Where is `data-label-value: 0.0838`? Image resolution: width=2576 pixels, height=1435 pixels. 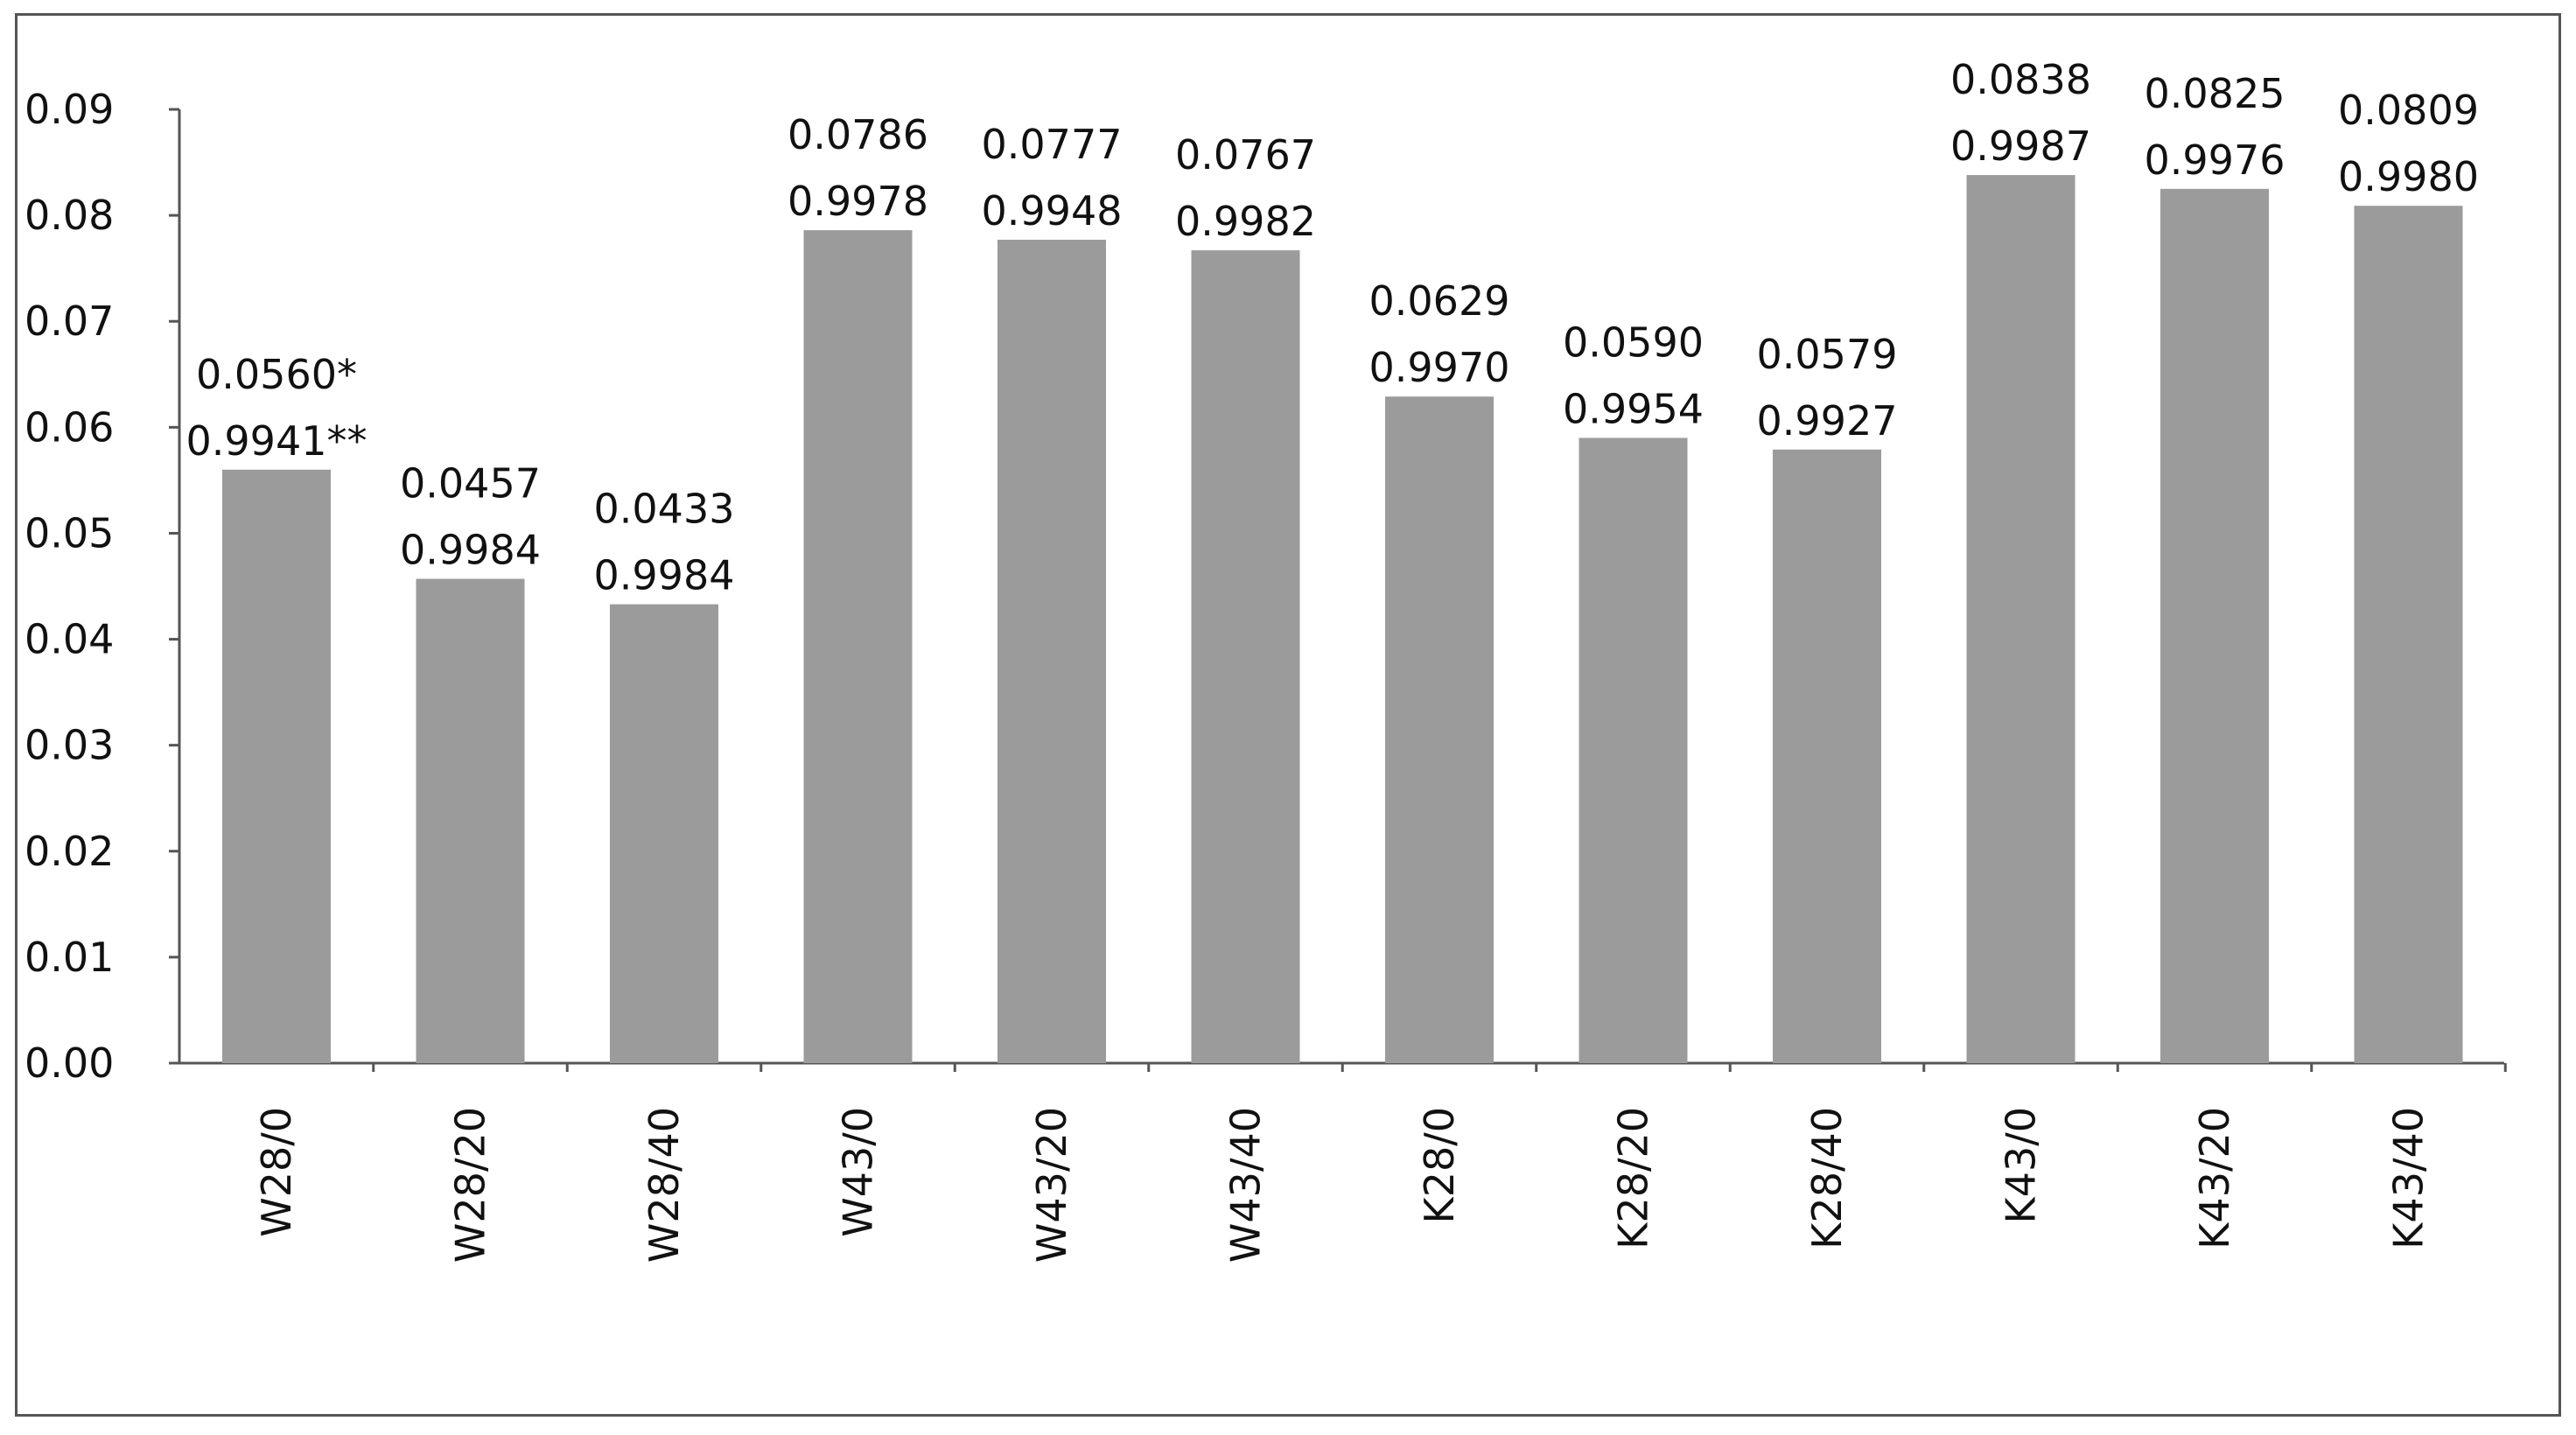 data-label-value: 0.0838 is located at coordinates (2020, 79).